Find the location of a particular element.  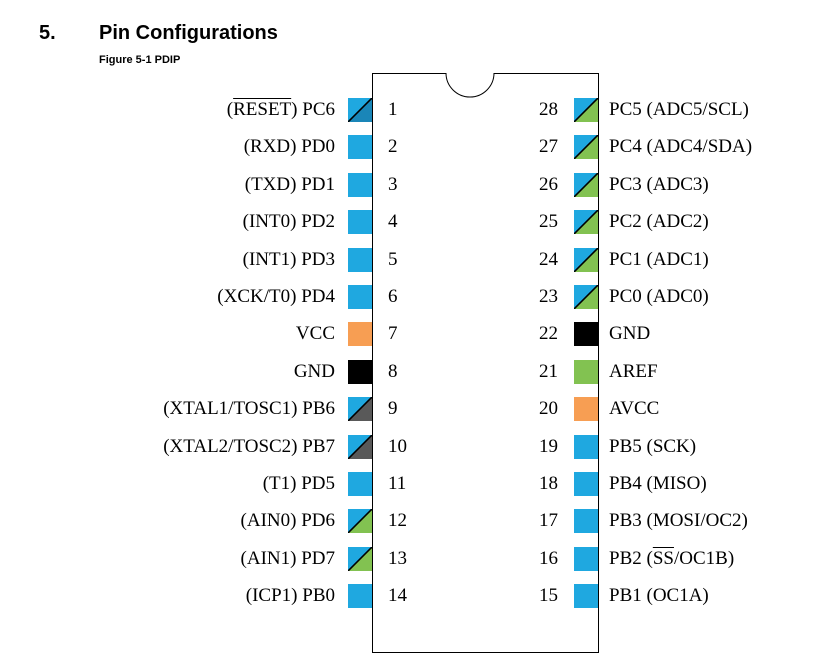

pin-label: (XCK/T0) PD4 is located at coordinates (276, 296).